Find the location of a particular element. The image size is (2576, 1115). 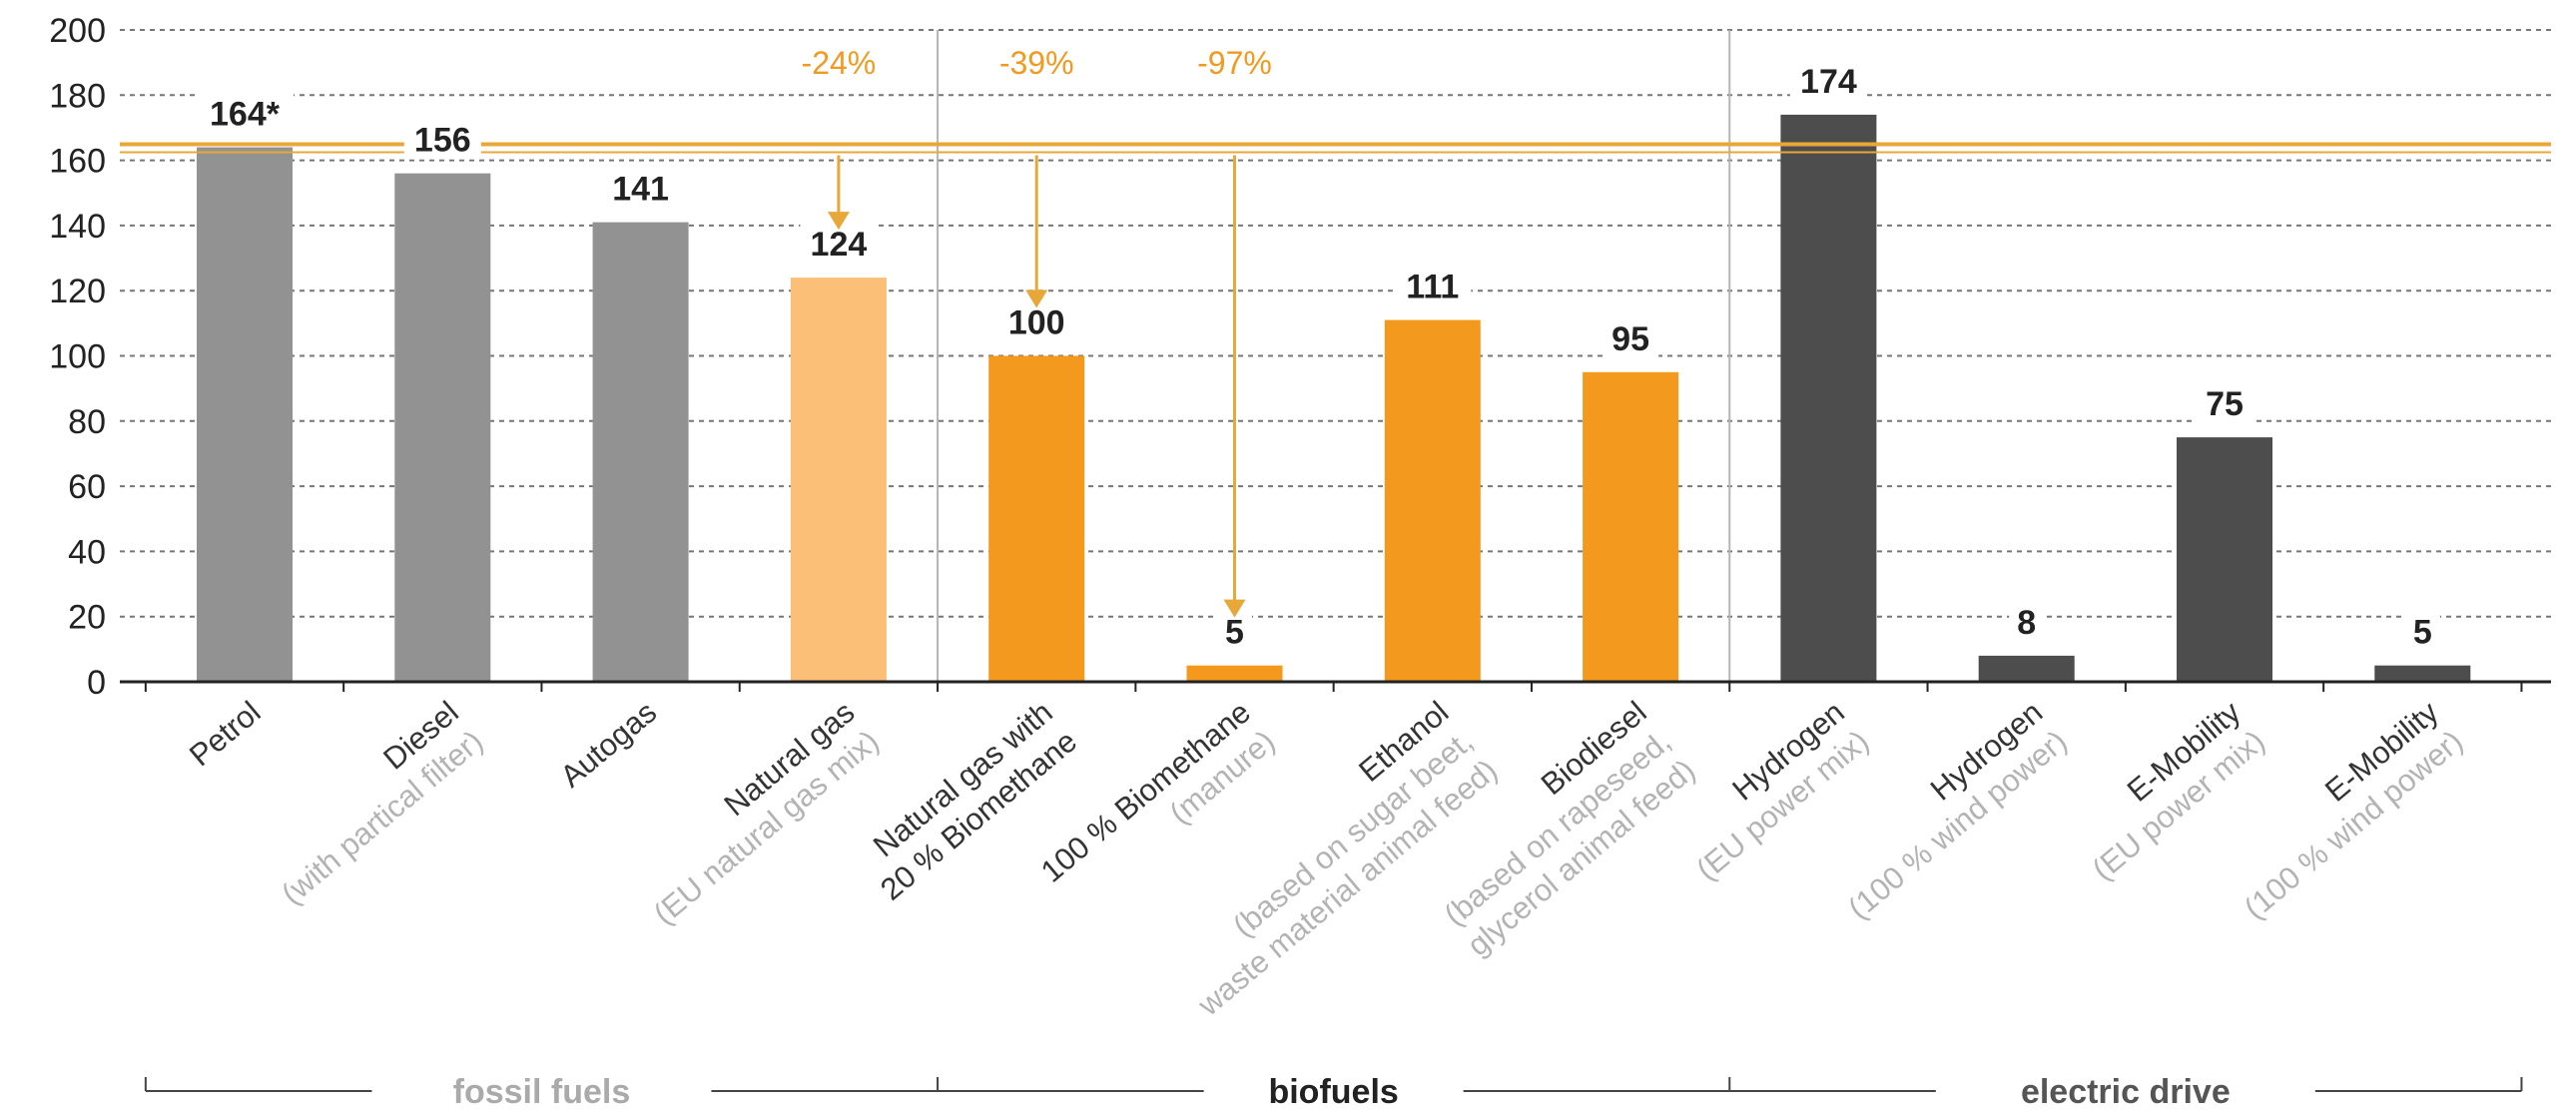

y-tick-label: 40 is located at coordinates (87, 552).